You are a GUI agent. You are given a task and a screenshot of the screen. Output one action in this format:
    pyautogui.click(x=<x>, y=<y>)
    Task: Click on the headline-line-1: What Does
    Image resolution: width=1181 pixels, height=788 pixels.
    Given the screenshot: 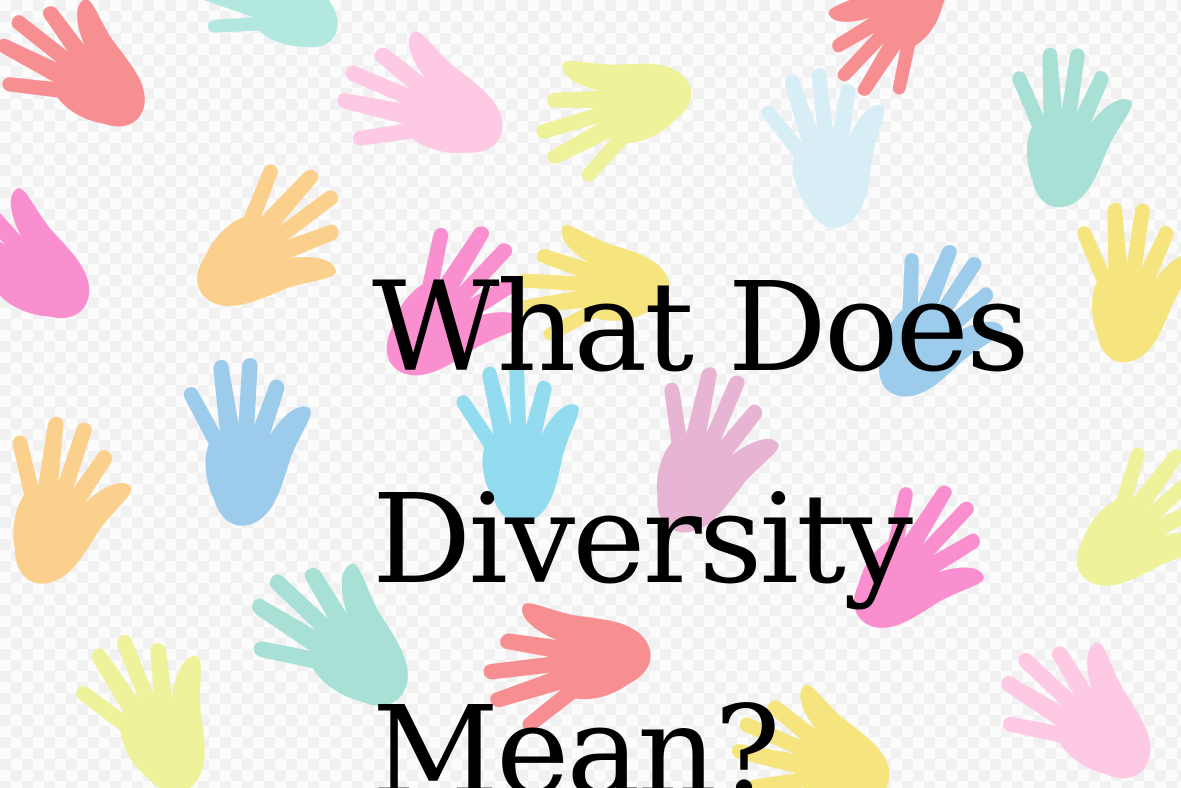 What is the action you would take?
    pyautogui.click(x=701, y=328)
    